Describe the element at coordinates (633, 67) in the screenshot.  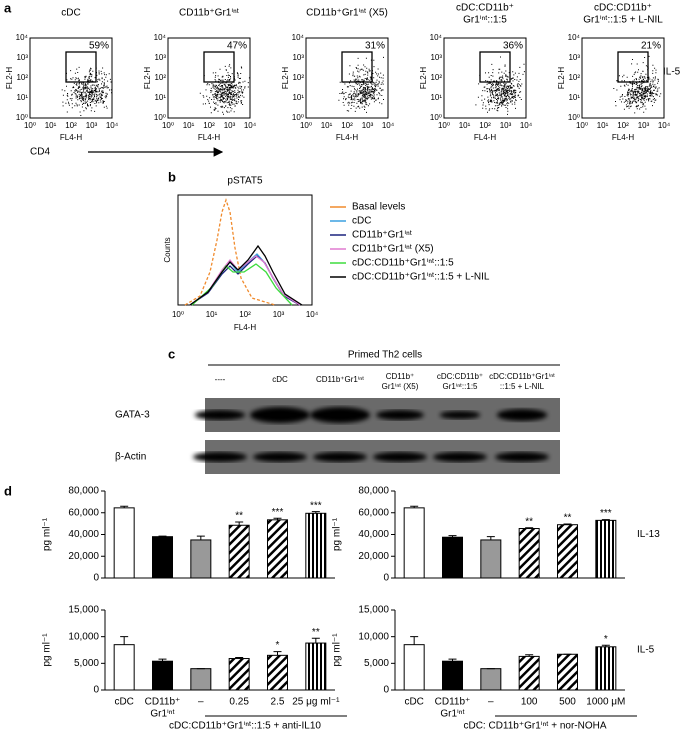
I see `gate` at that location.